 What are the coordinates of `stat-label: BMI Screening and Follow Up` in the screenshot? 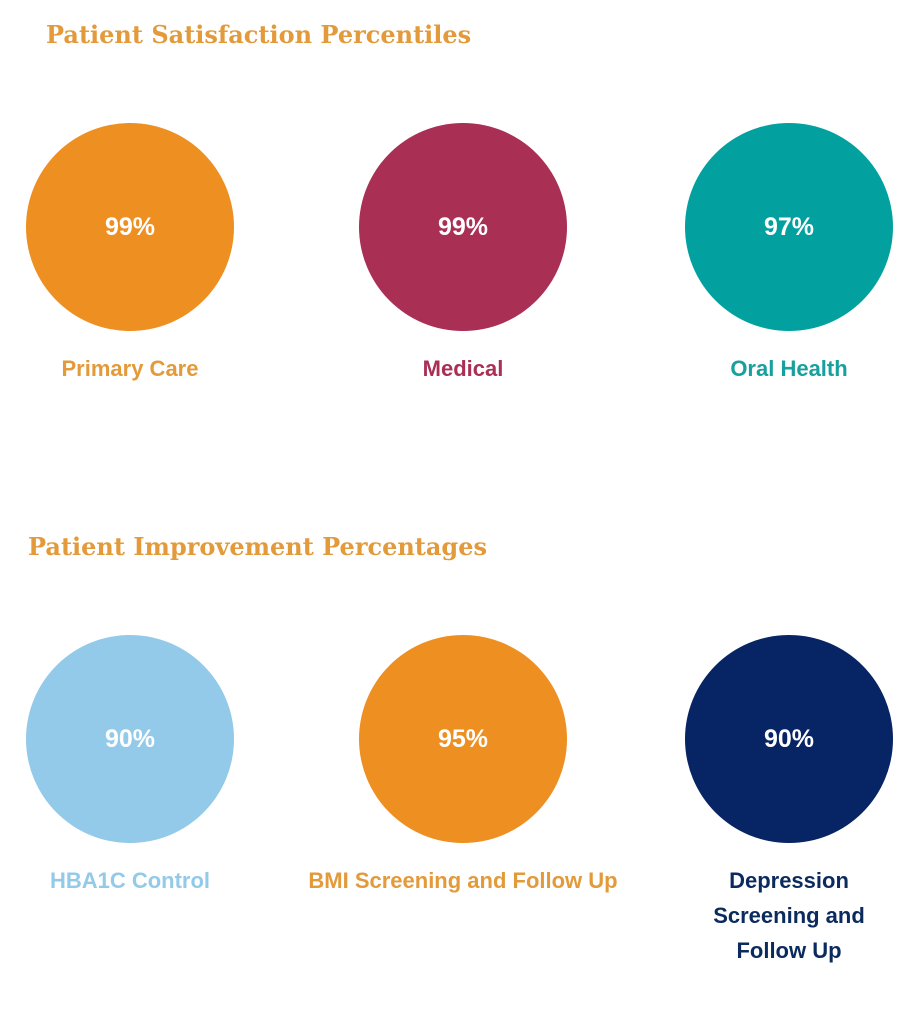 It's located at (463, 880).